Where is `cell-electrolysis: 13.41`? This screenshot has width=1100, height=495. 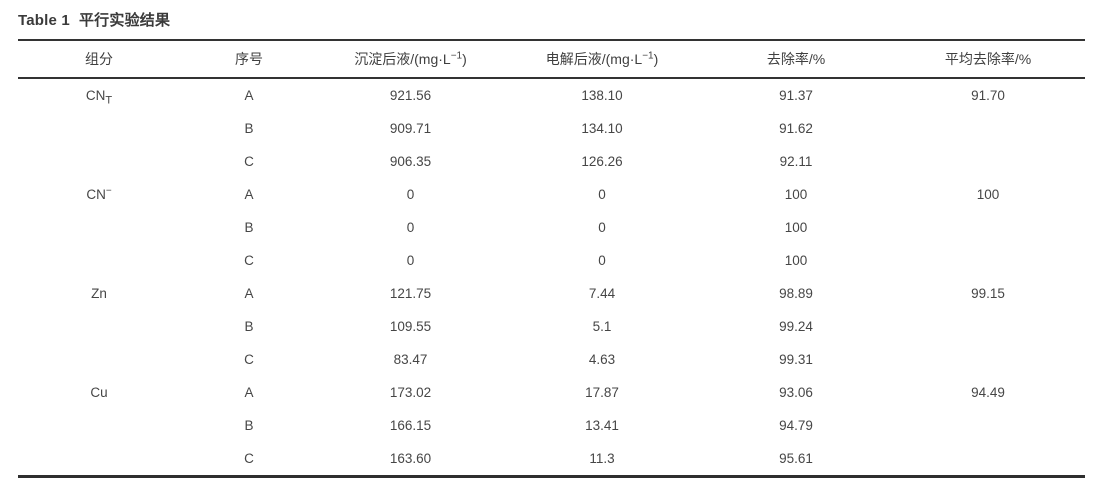 cell-electrolysis: 13.41 is located at coordinates (602, 425).